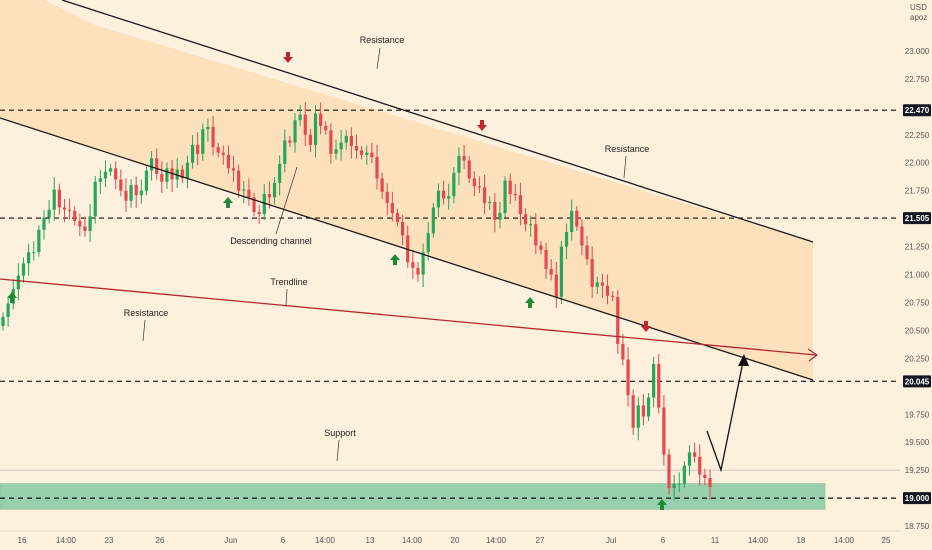 The height and width of the screenshot is (550, 932). Describe the element at coordinates (917, 218) in the screenshot. I see `price-level-tag-label: 21.505` at that location.